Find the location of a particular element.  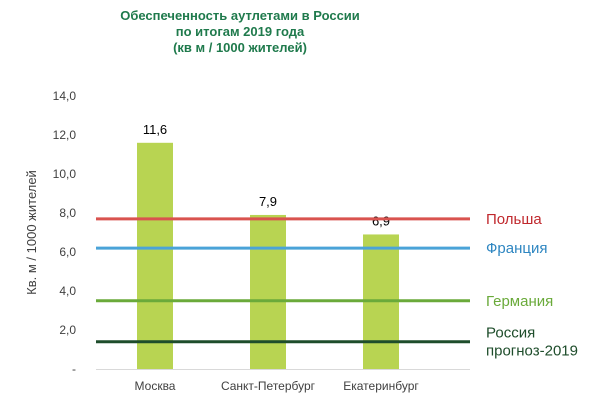

y-tick-label: - is located at coordinates (74, 369).